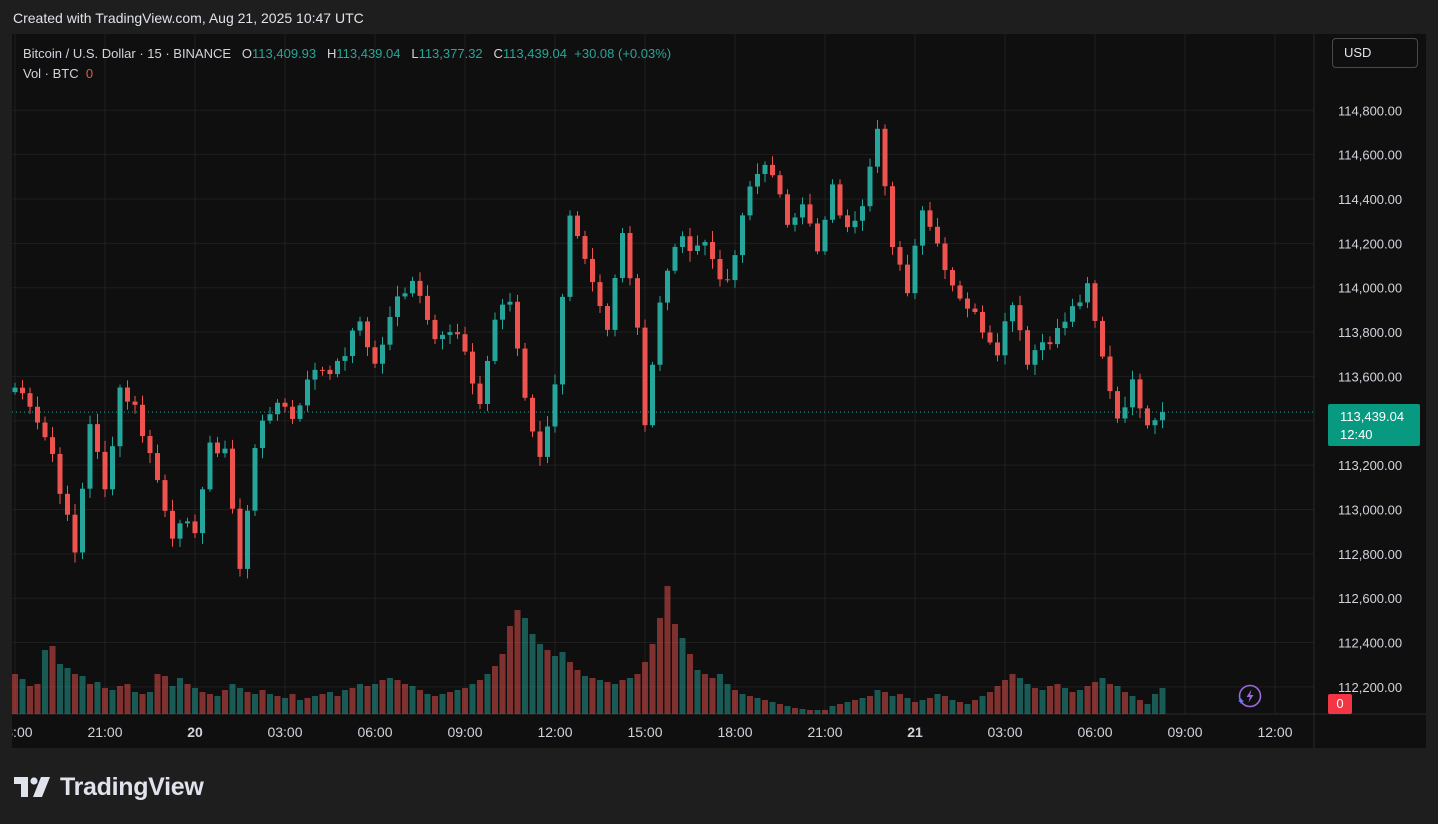 Image resolution: width=1438 pixels, height=824 pixels. I want to click on price-tick-label: 114,400.00, so click(1370, 199).